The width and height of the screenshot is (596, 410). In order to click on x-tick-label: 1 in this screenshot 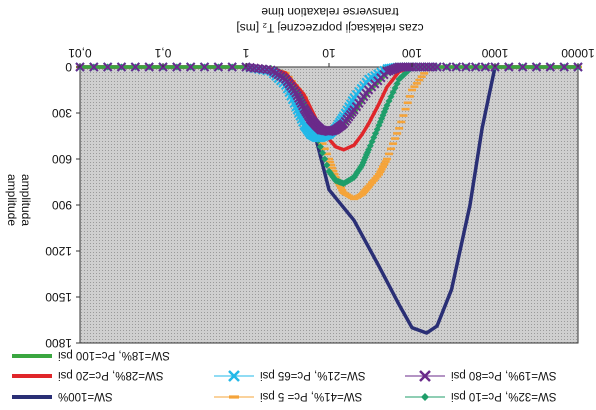, I will do `click(245, 53)`.